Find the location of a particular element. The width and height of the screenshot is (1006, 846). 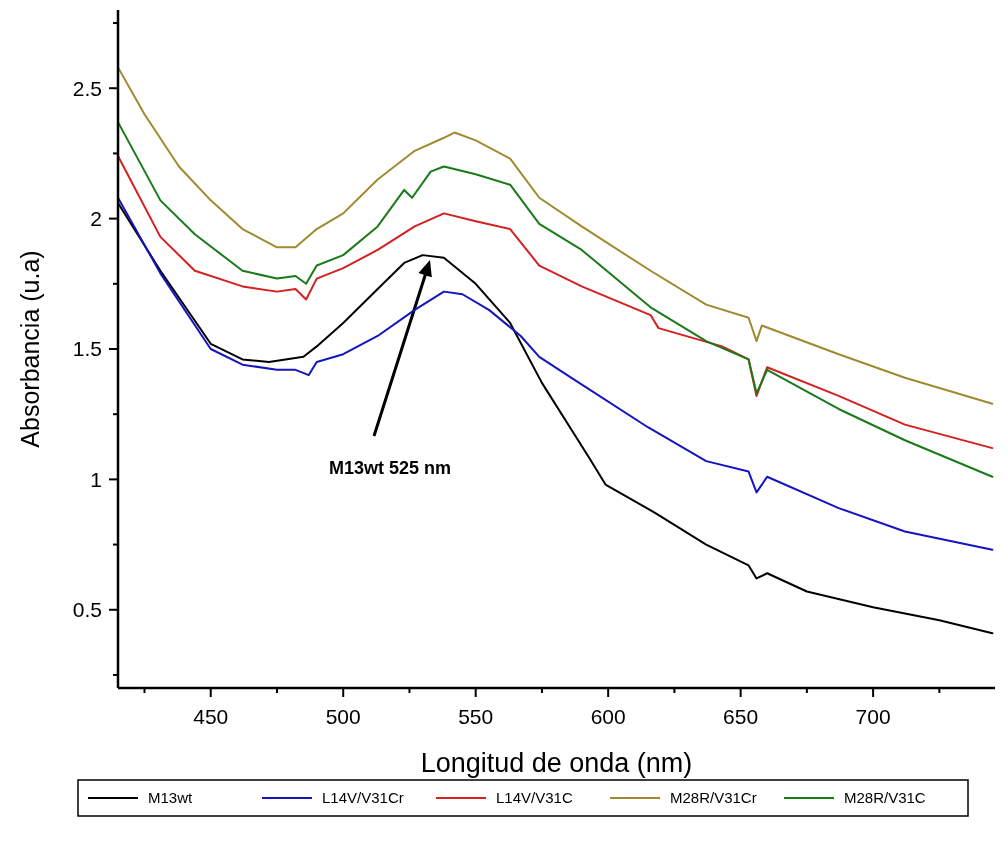

y-tick-label: 0.5 is located at coordinates (87, 610).